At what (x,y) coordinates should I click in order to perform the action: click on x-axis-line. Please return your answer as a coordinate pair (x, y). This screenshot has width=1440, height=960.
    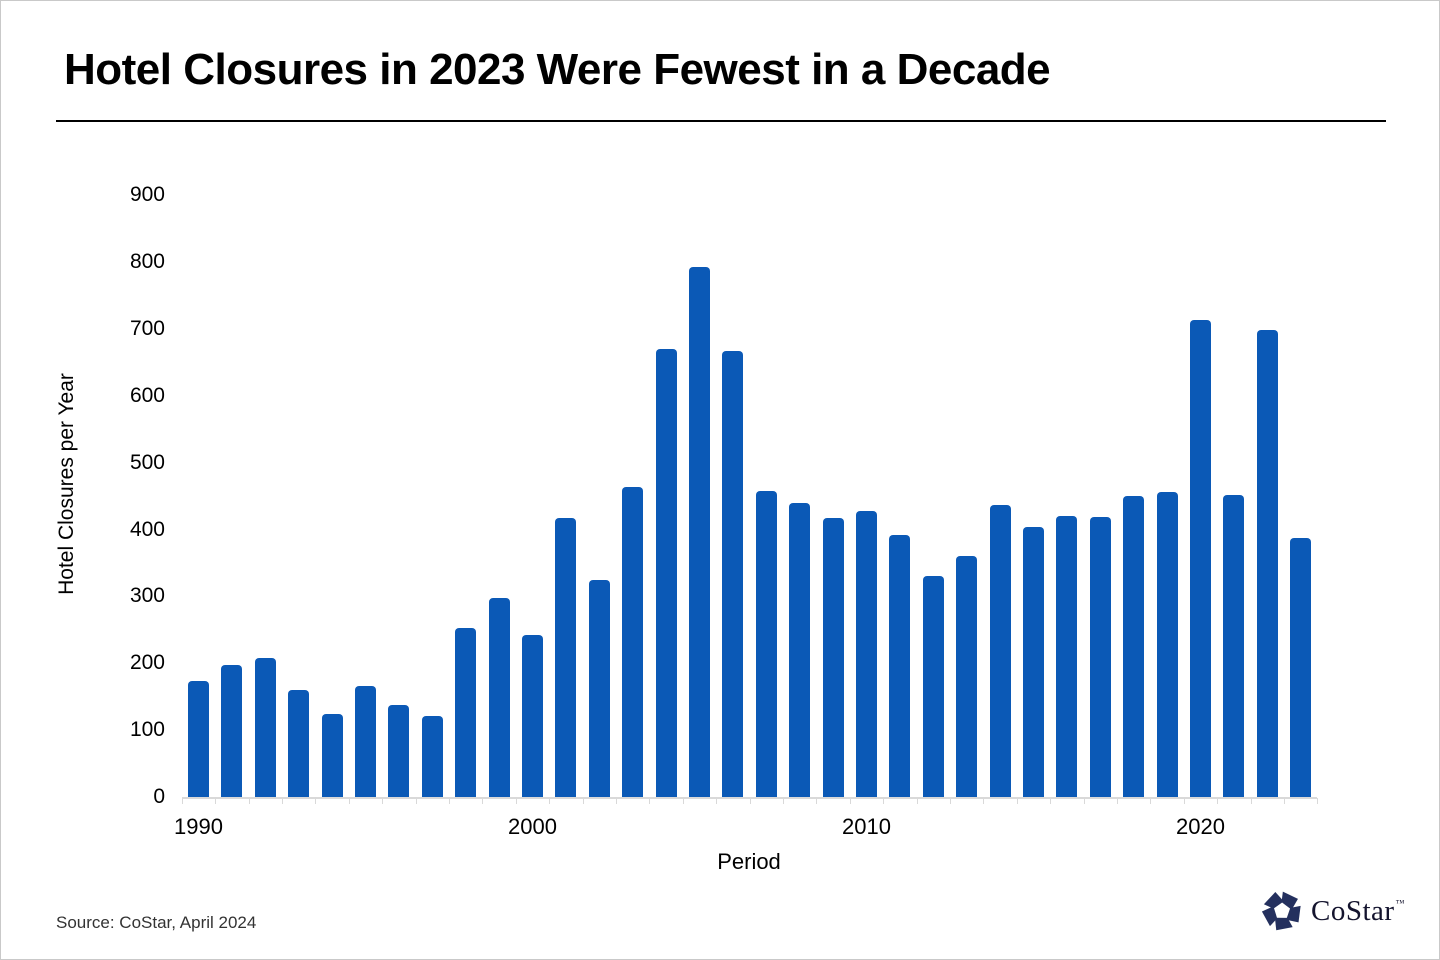
    Looking at the image, I should click on (749, 797).